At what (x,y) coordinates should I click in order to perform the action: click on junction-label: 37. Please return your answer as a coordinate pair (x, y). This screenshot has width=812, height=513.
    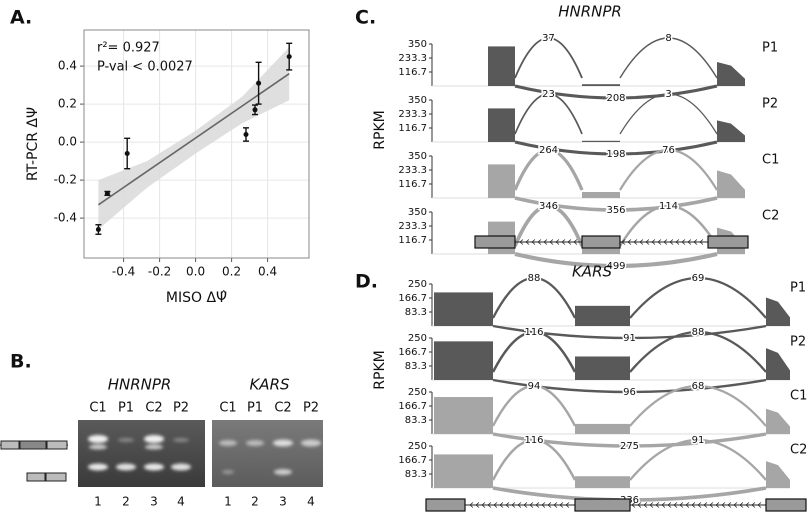
    Looking at the image, I should click on (548, 38).